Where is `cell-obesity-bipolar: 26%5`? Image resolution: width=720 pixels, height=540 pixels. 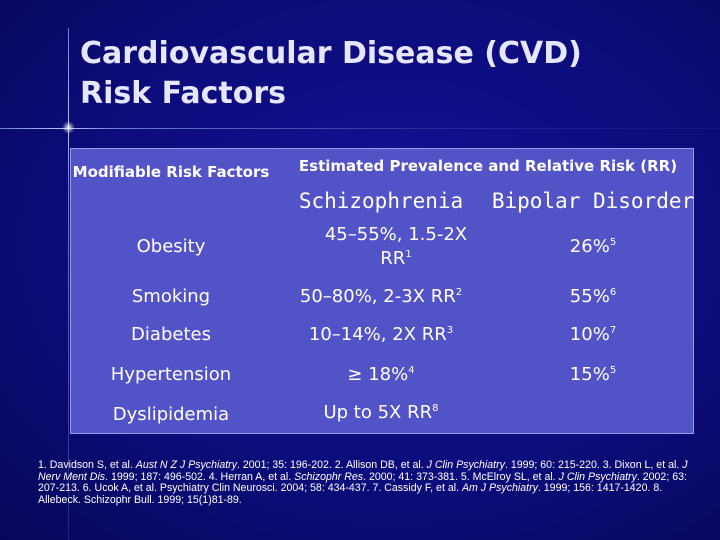 cell-obesity-bipolar: 26%5 is located at coordinates (593, 247).